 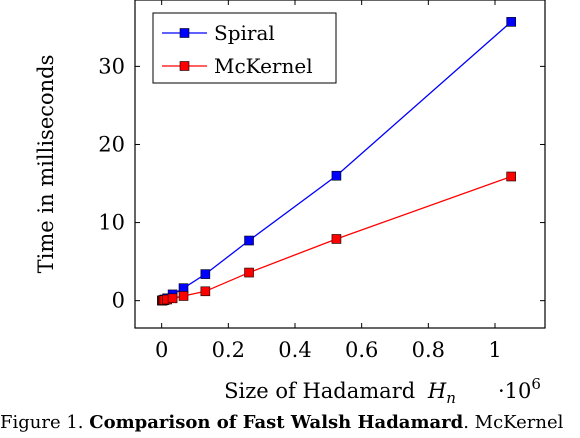 What do you see at coordinates (111, 144) in the screenshot?
I see `y-tick-label: 20` at bounding box center [111, 144].